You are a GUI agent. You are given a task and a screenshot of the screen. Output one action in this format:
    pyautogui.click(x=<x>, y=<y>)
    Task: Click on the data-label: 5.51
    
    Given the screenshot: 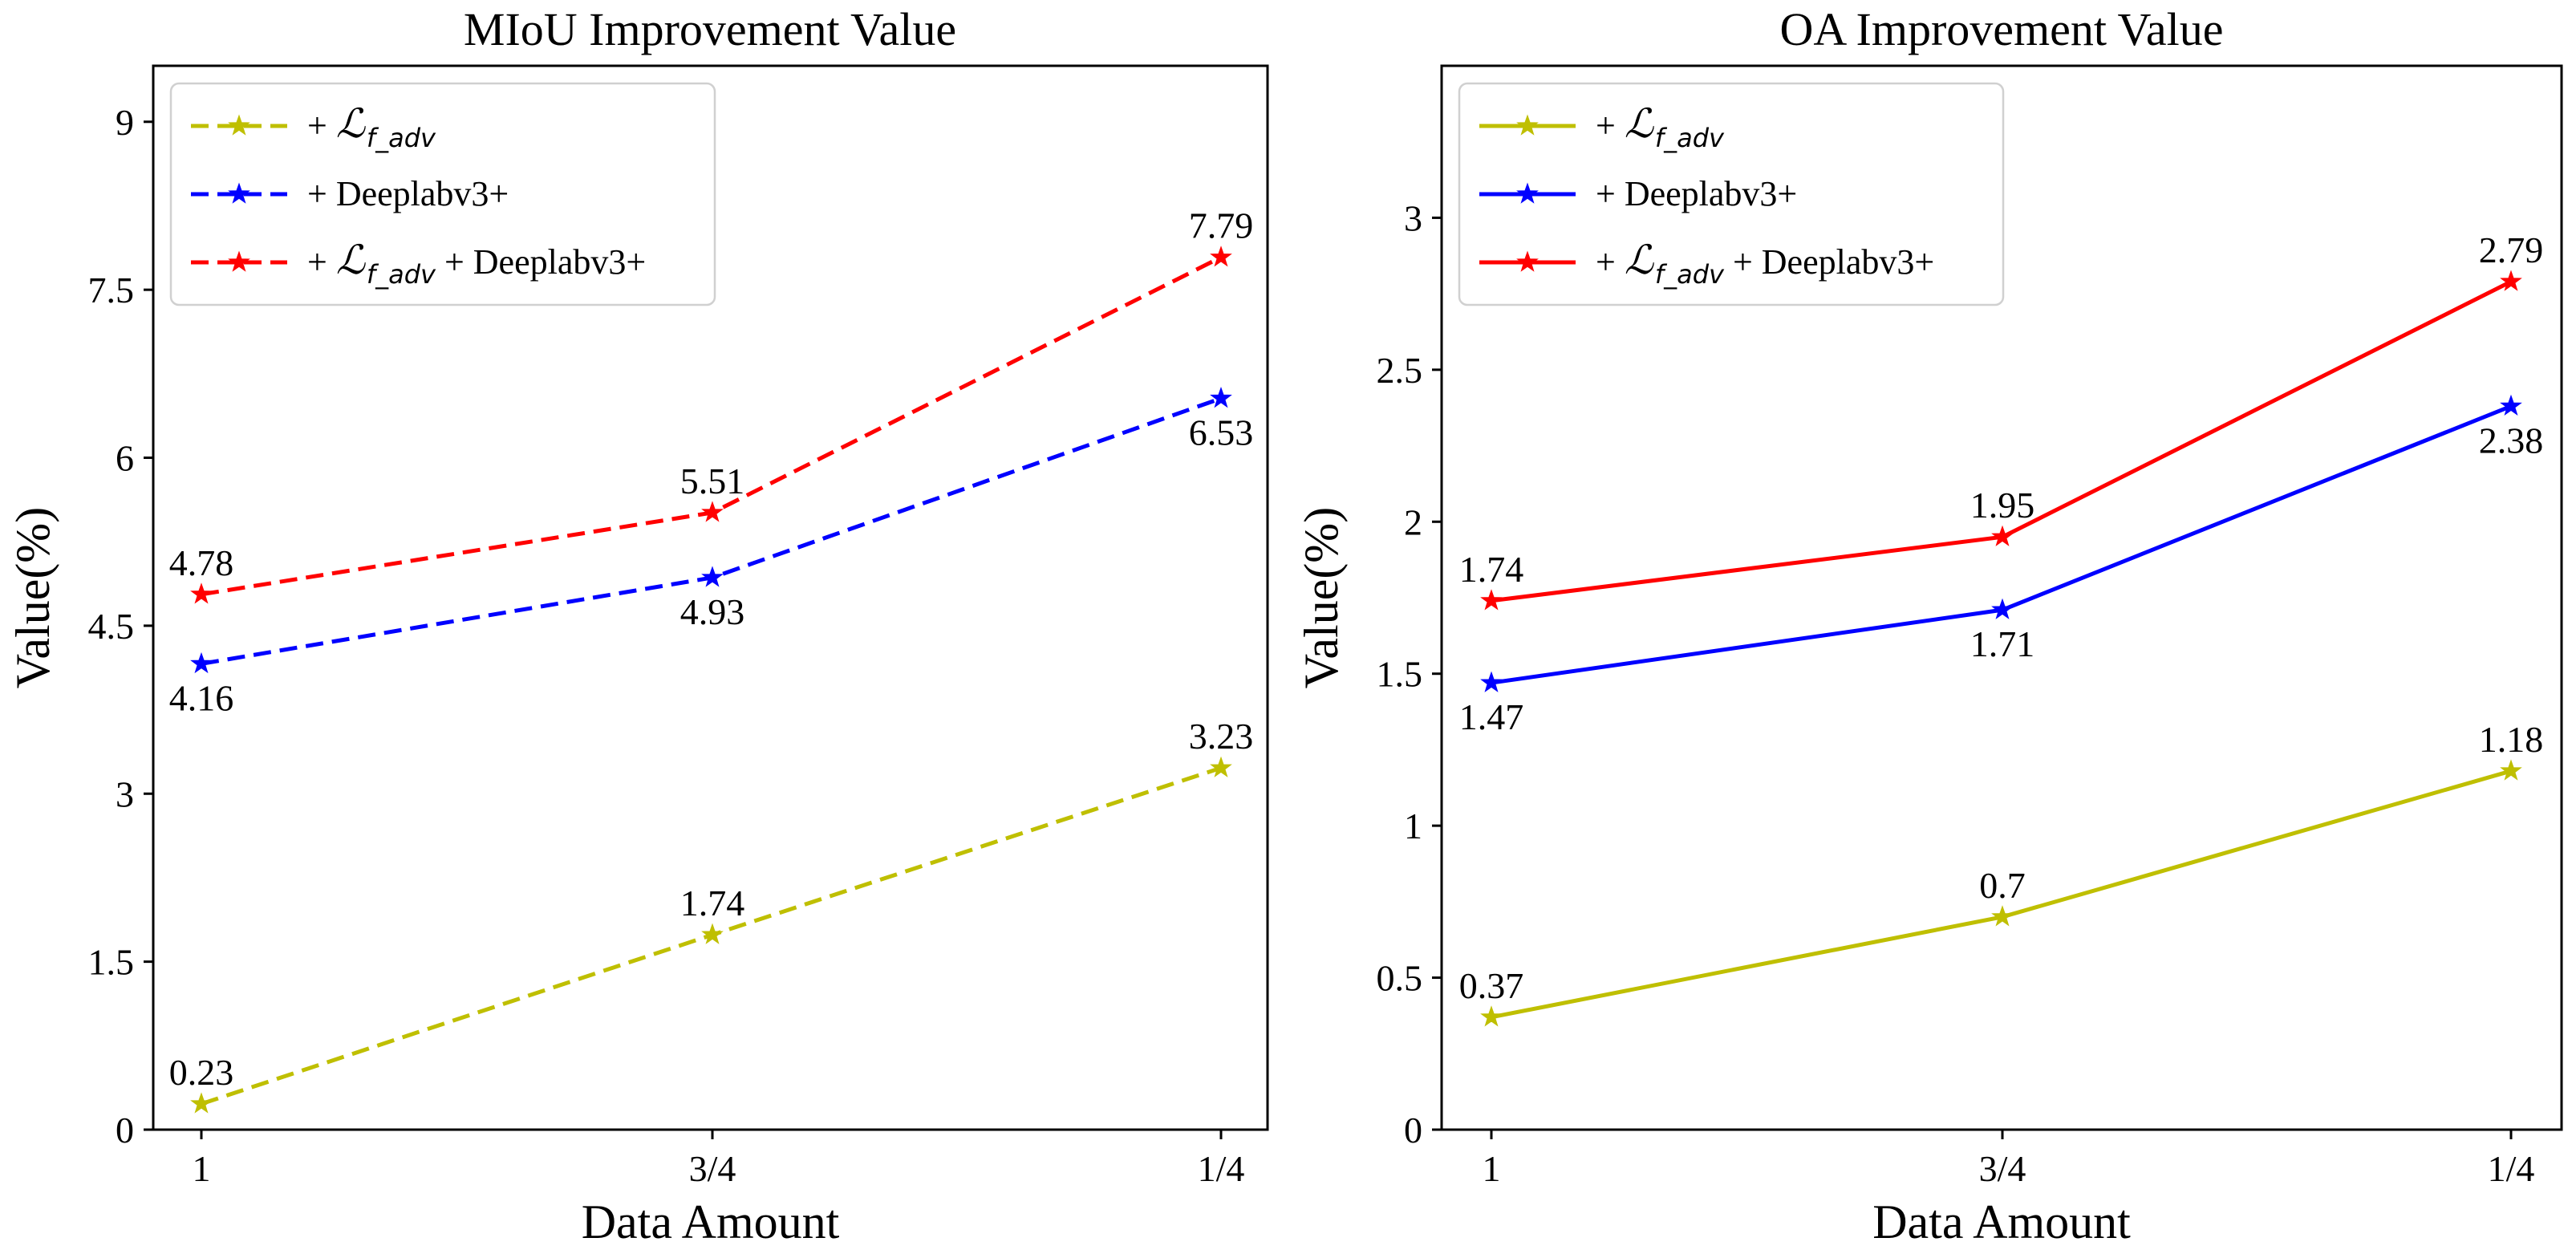 What is the action you would take?
    pyautogui.click(x=712, y=481)
    